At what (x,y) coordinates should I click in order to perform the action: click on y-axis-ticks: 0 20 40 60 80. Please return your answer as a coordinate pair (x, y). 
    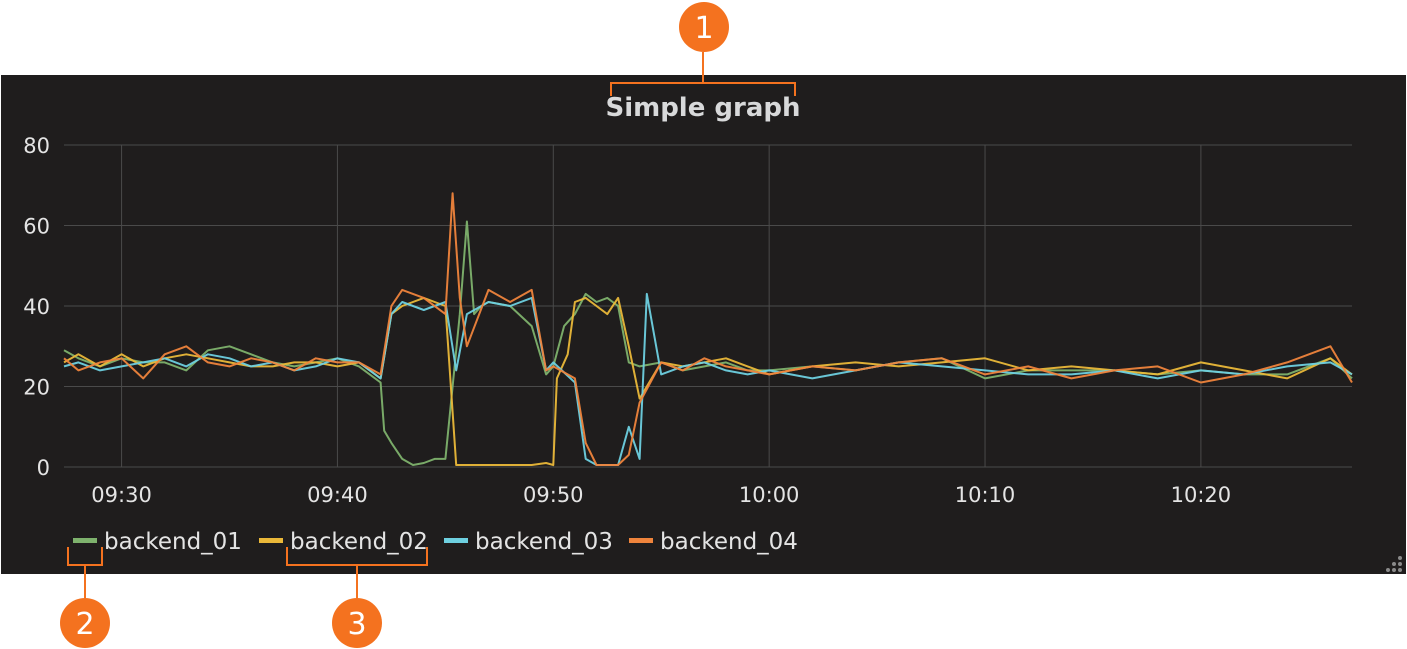
    Looking at the image, I should click on (36, 307).